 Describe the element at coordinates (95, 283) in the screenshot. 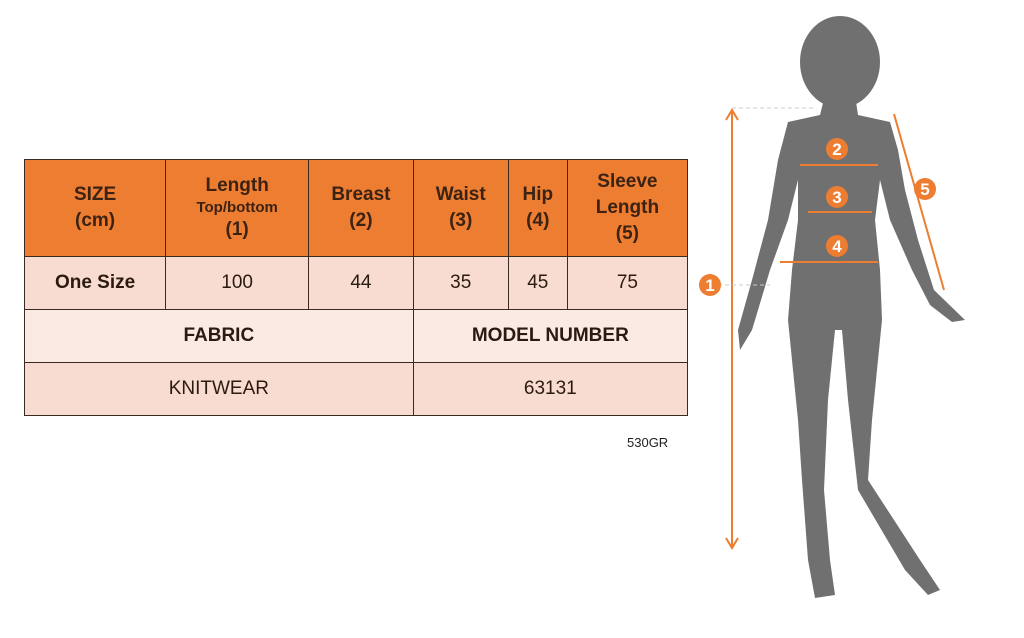

I see `size-value: One Size` at that location.